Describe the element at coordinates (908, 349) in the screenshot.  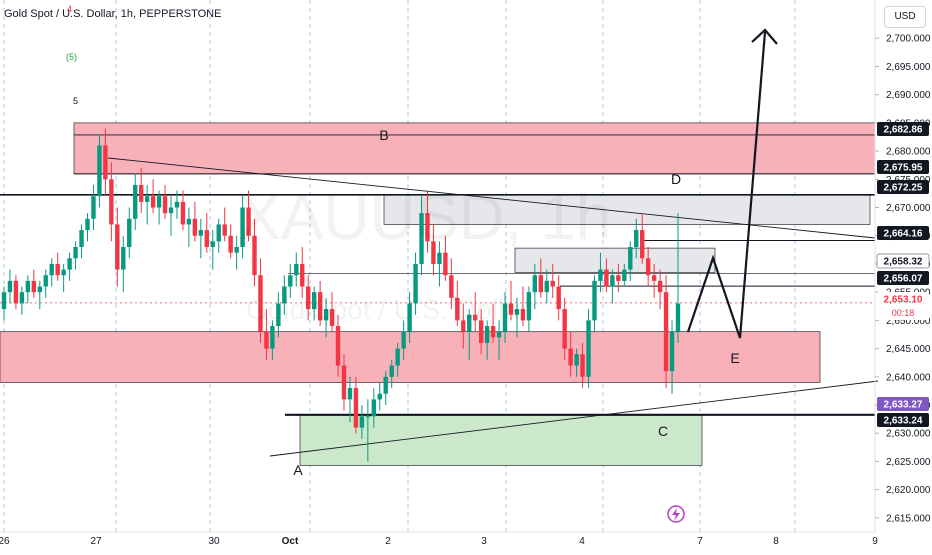
I see `price-tick-label: 2,645.000` at that location.